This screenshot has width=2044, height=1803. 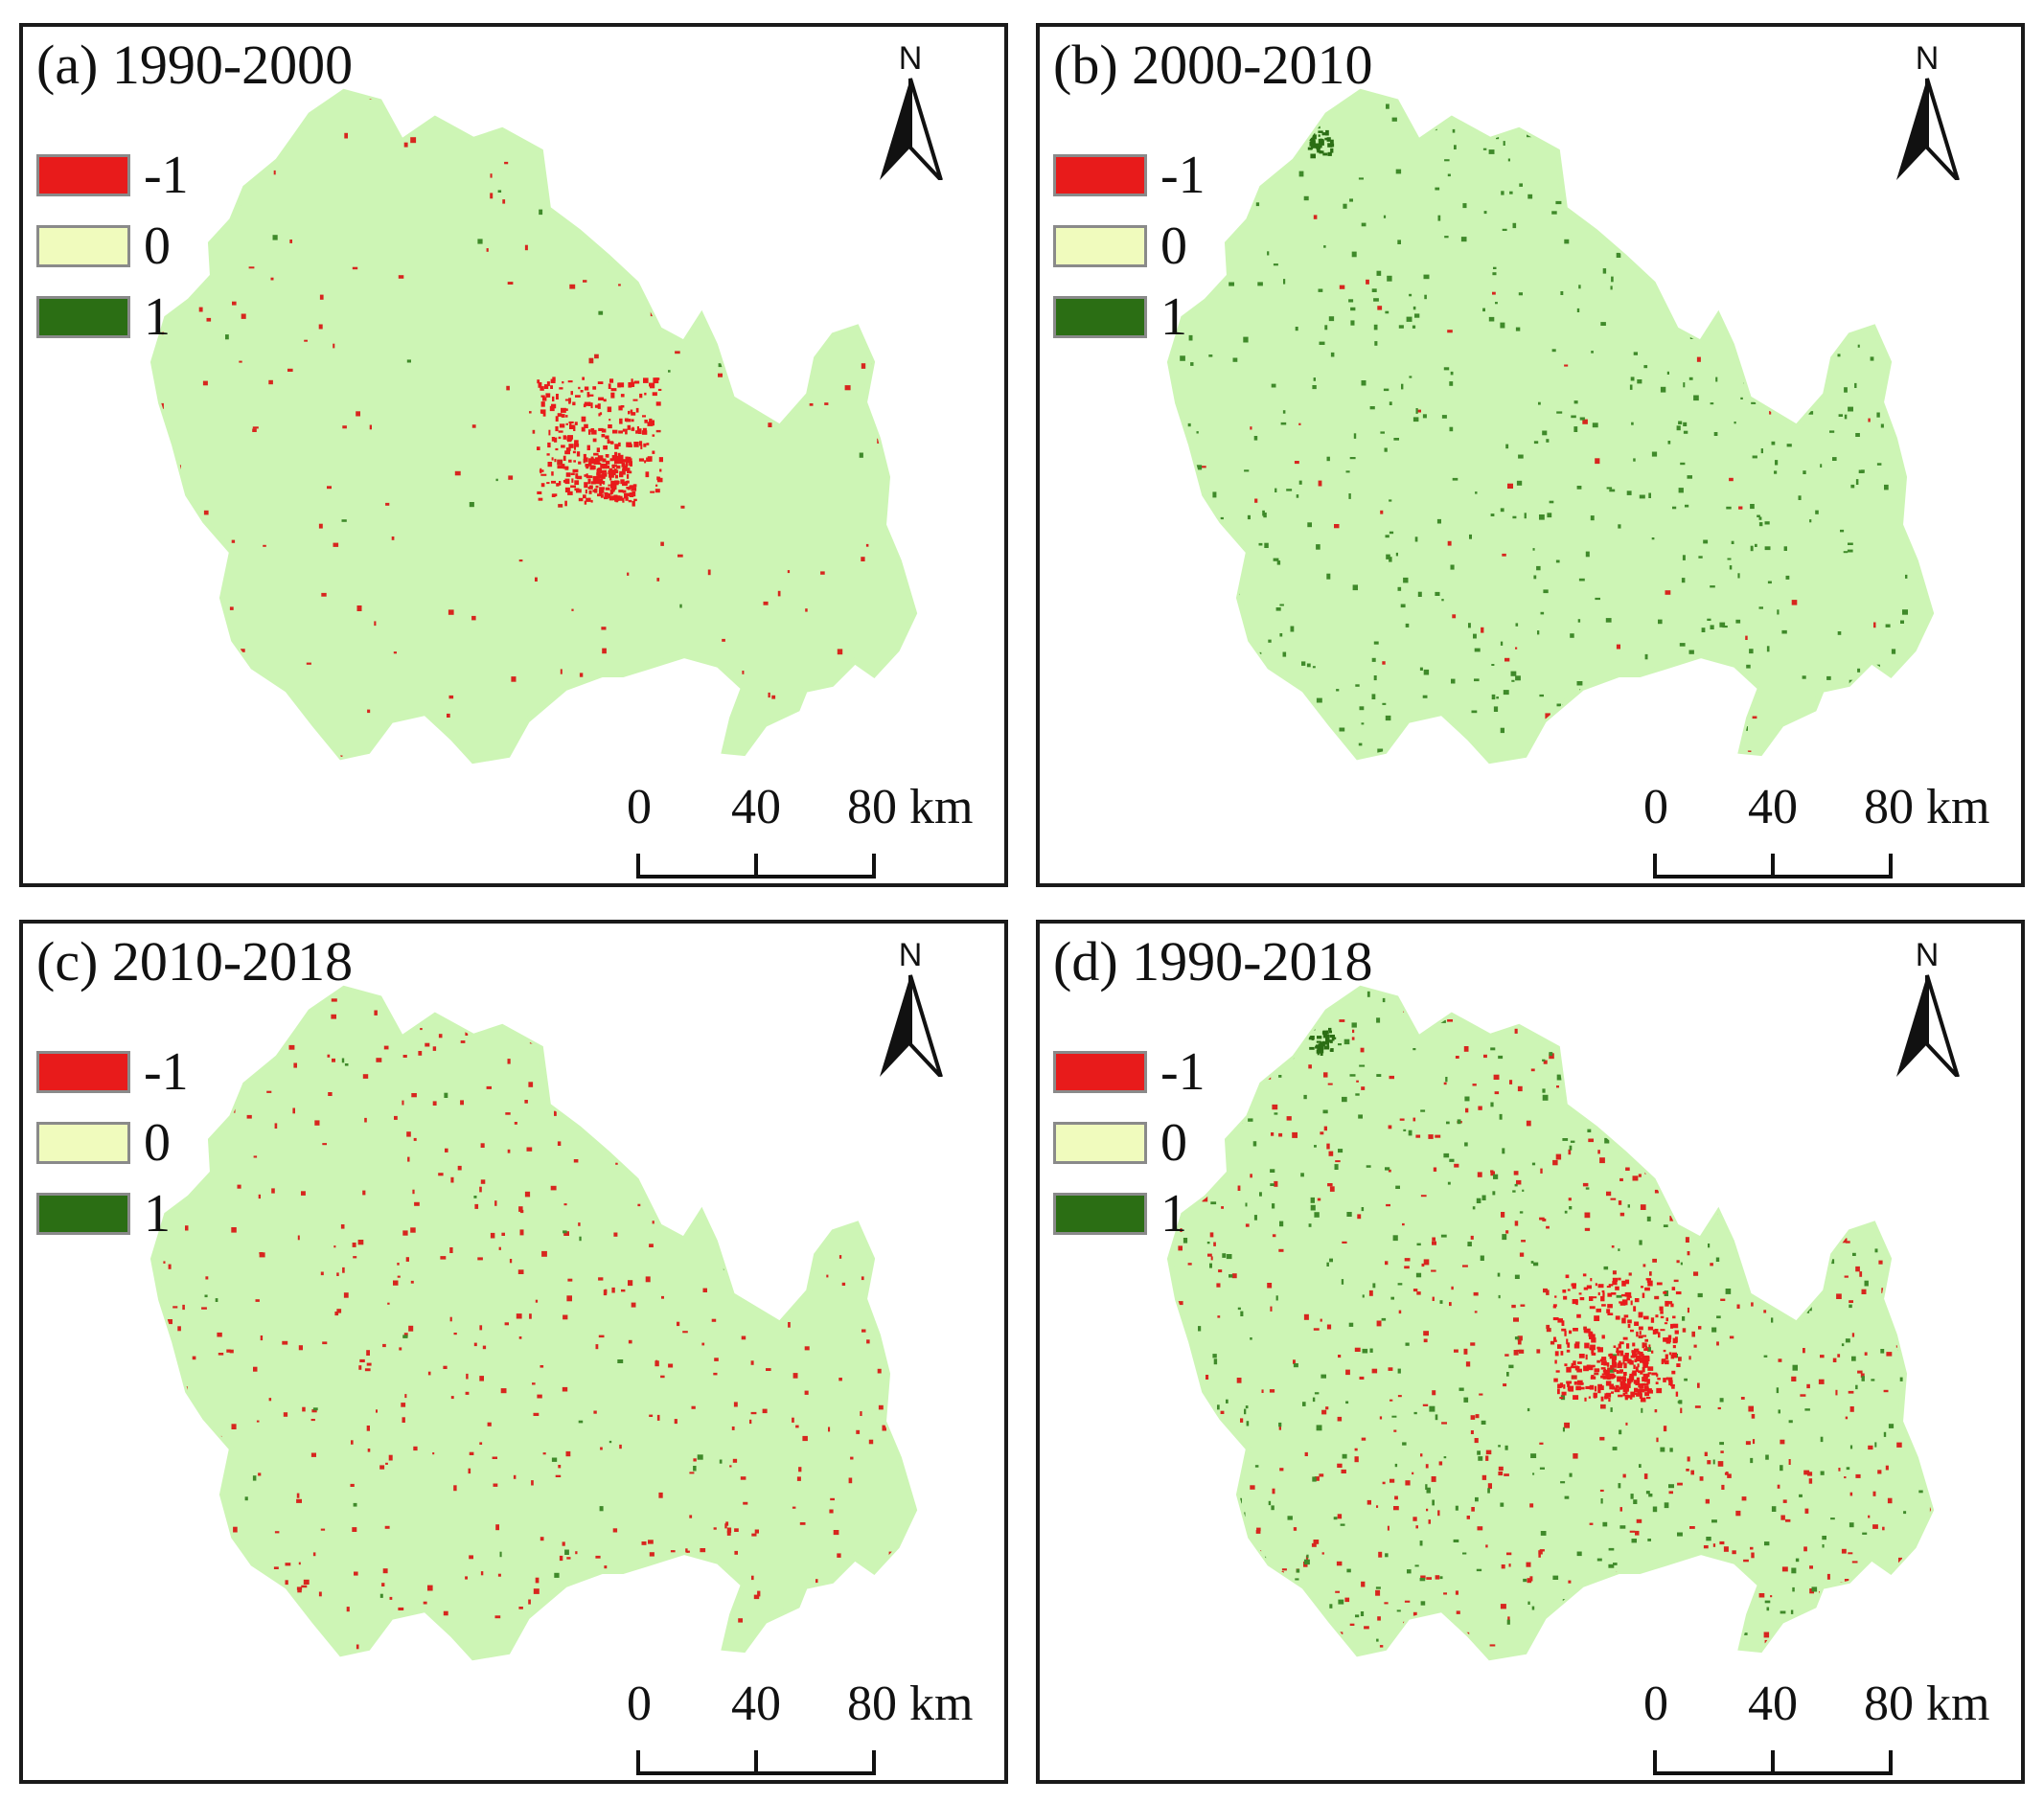 I want to click on panel-title: (b) 2000-2010, so click(x=1213, y=65).